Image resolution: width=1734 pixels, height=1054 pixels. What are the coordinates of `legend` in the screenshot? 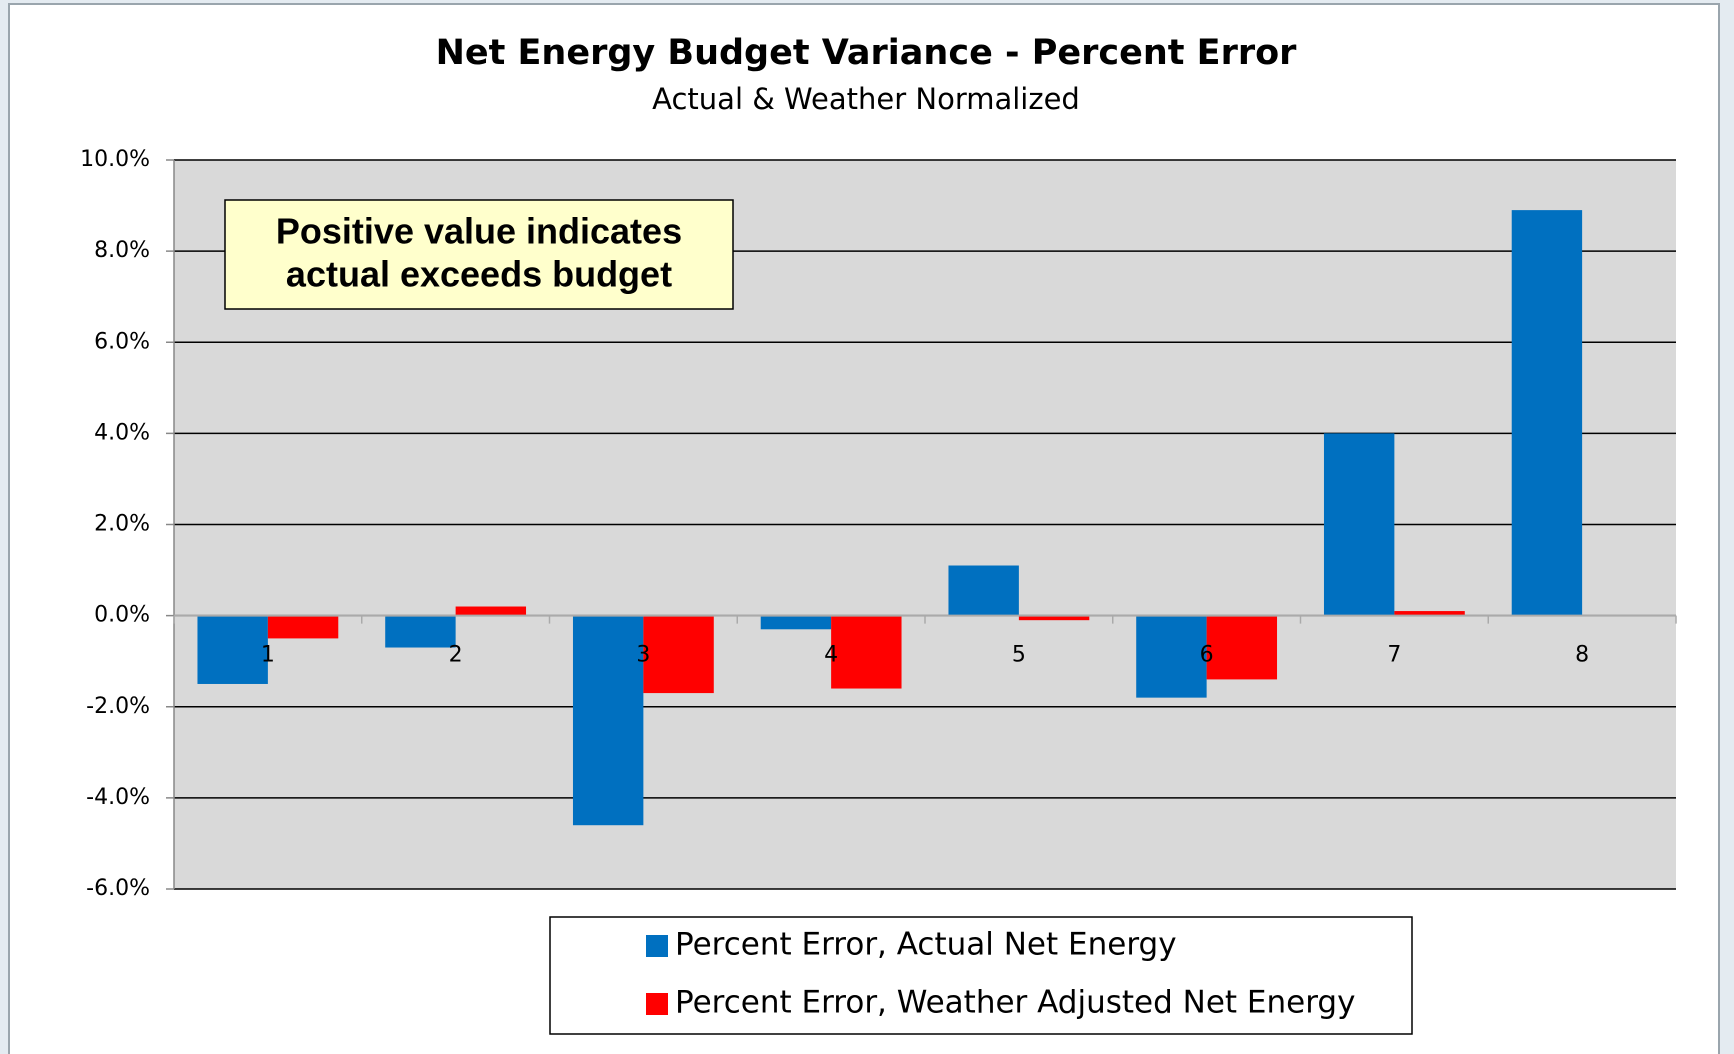 It's located at (981, 975).